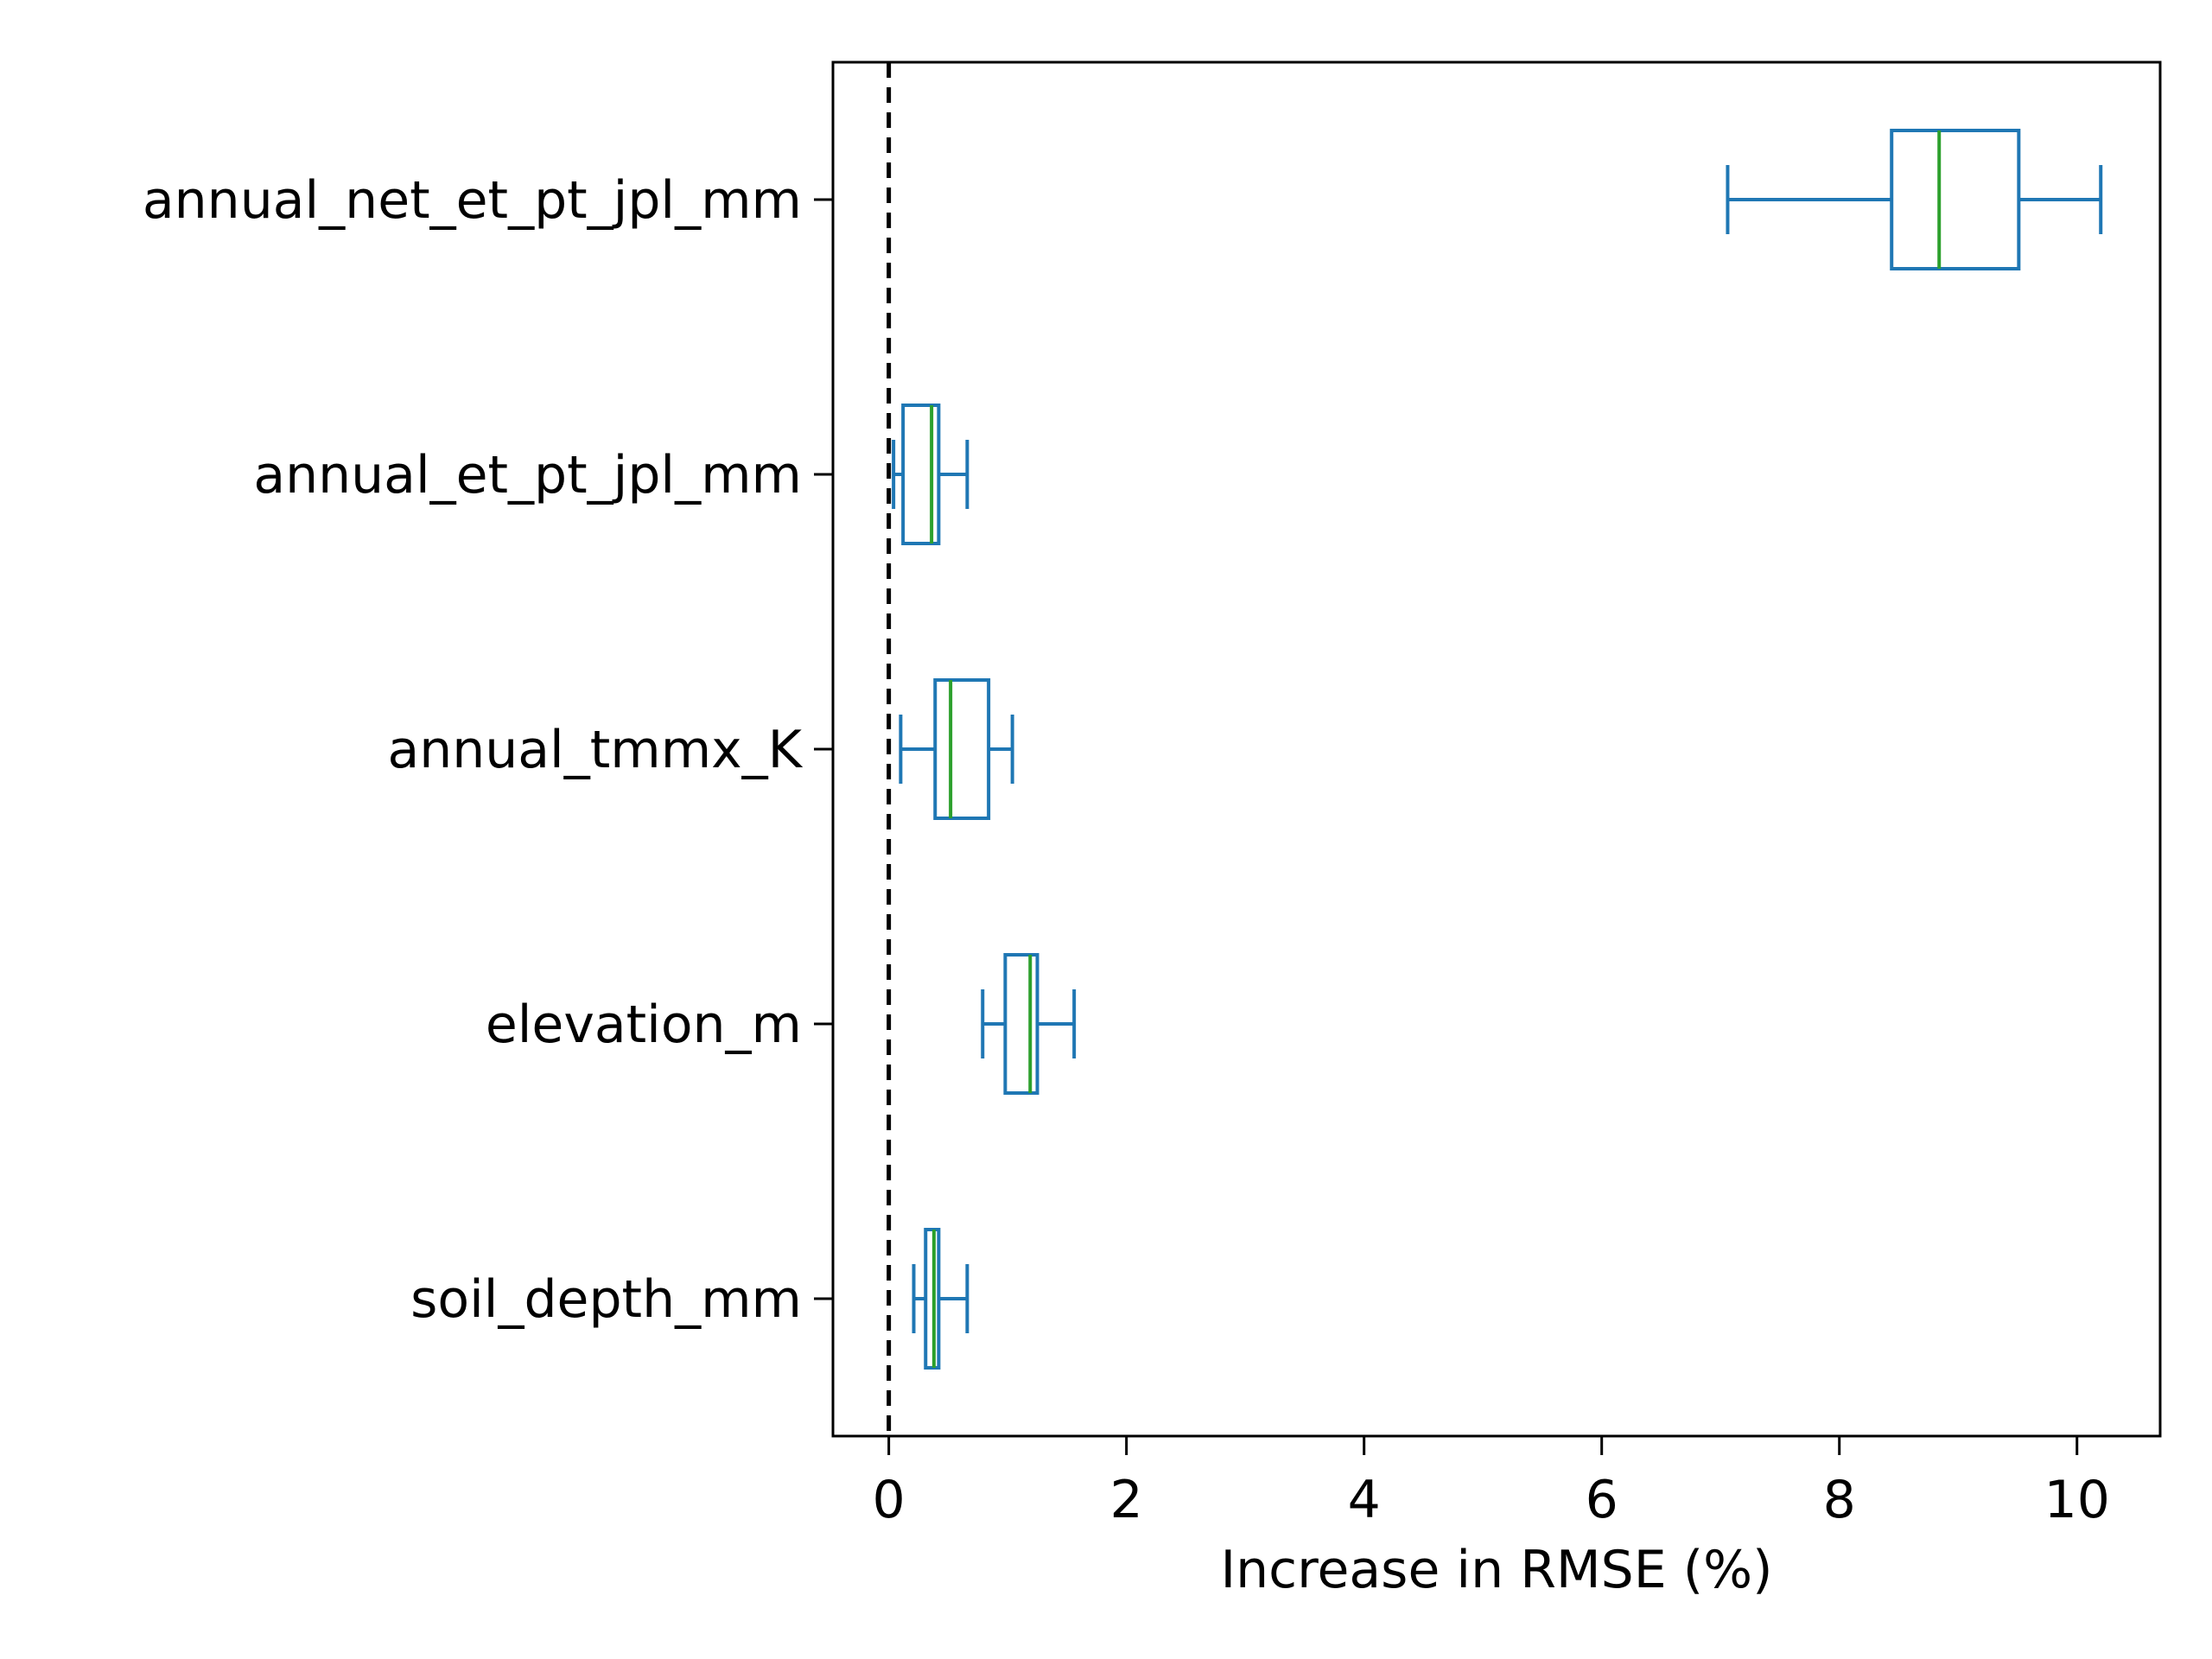 The height and width of the screenshot is (1659, 2212). I want to click on x-tick-label: 8, so click(1839, 1500).